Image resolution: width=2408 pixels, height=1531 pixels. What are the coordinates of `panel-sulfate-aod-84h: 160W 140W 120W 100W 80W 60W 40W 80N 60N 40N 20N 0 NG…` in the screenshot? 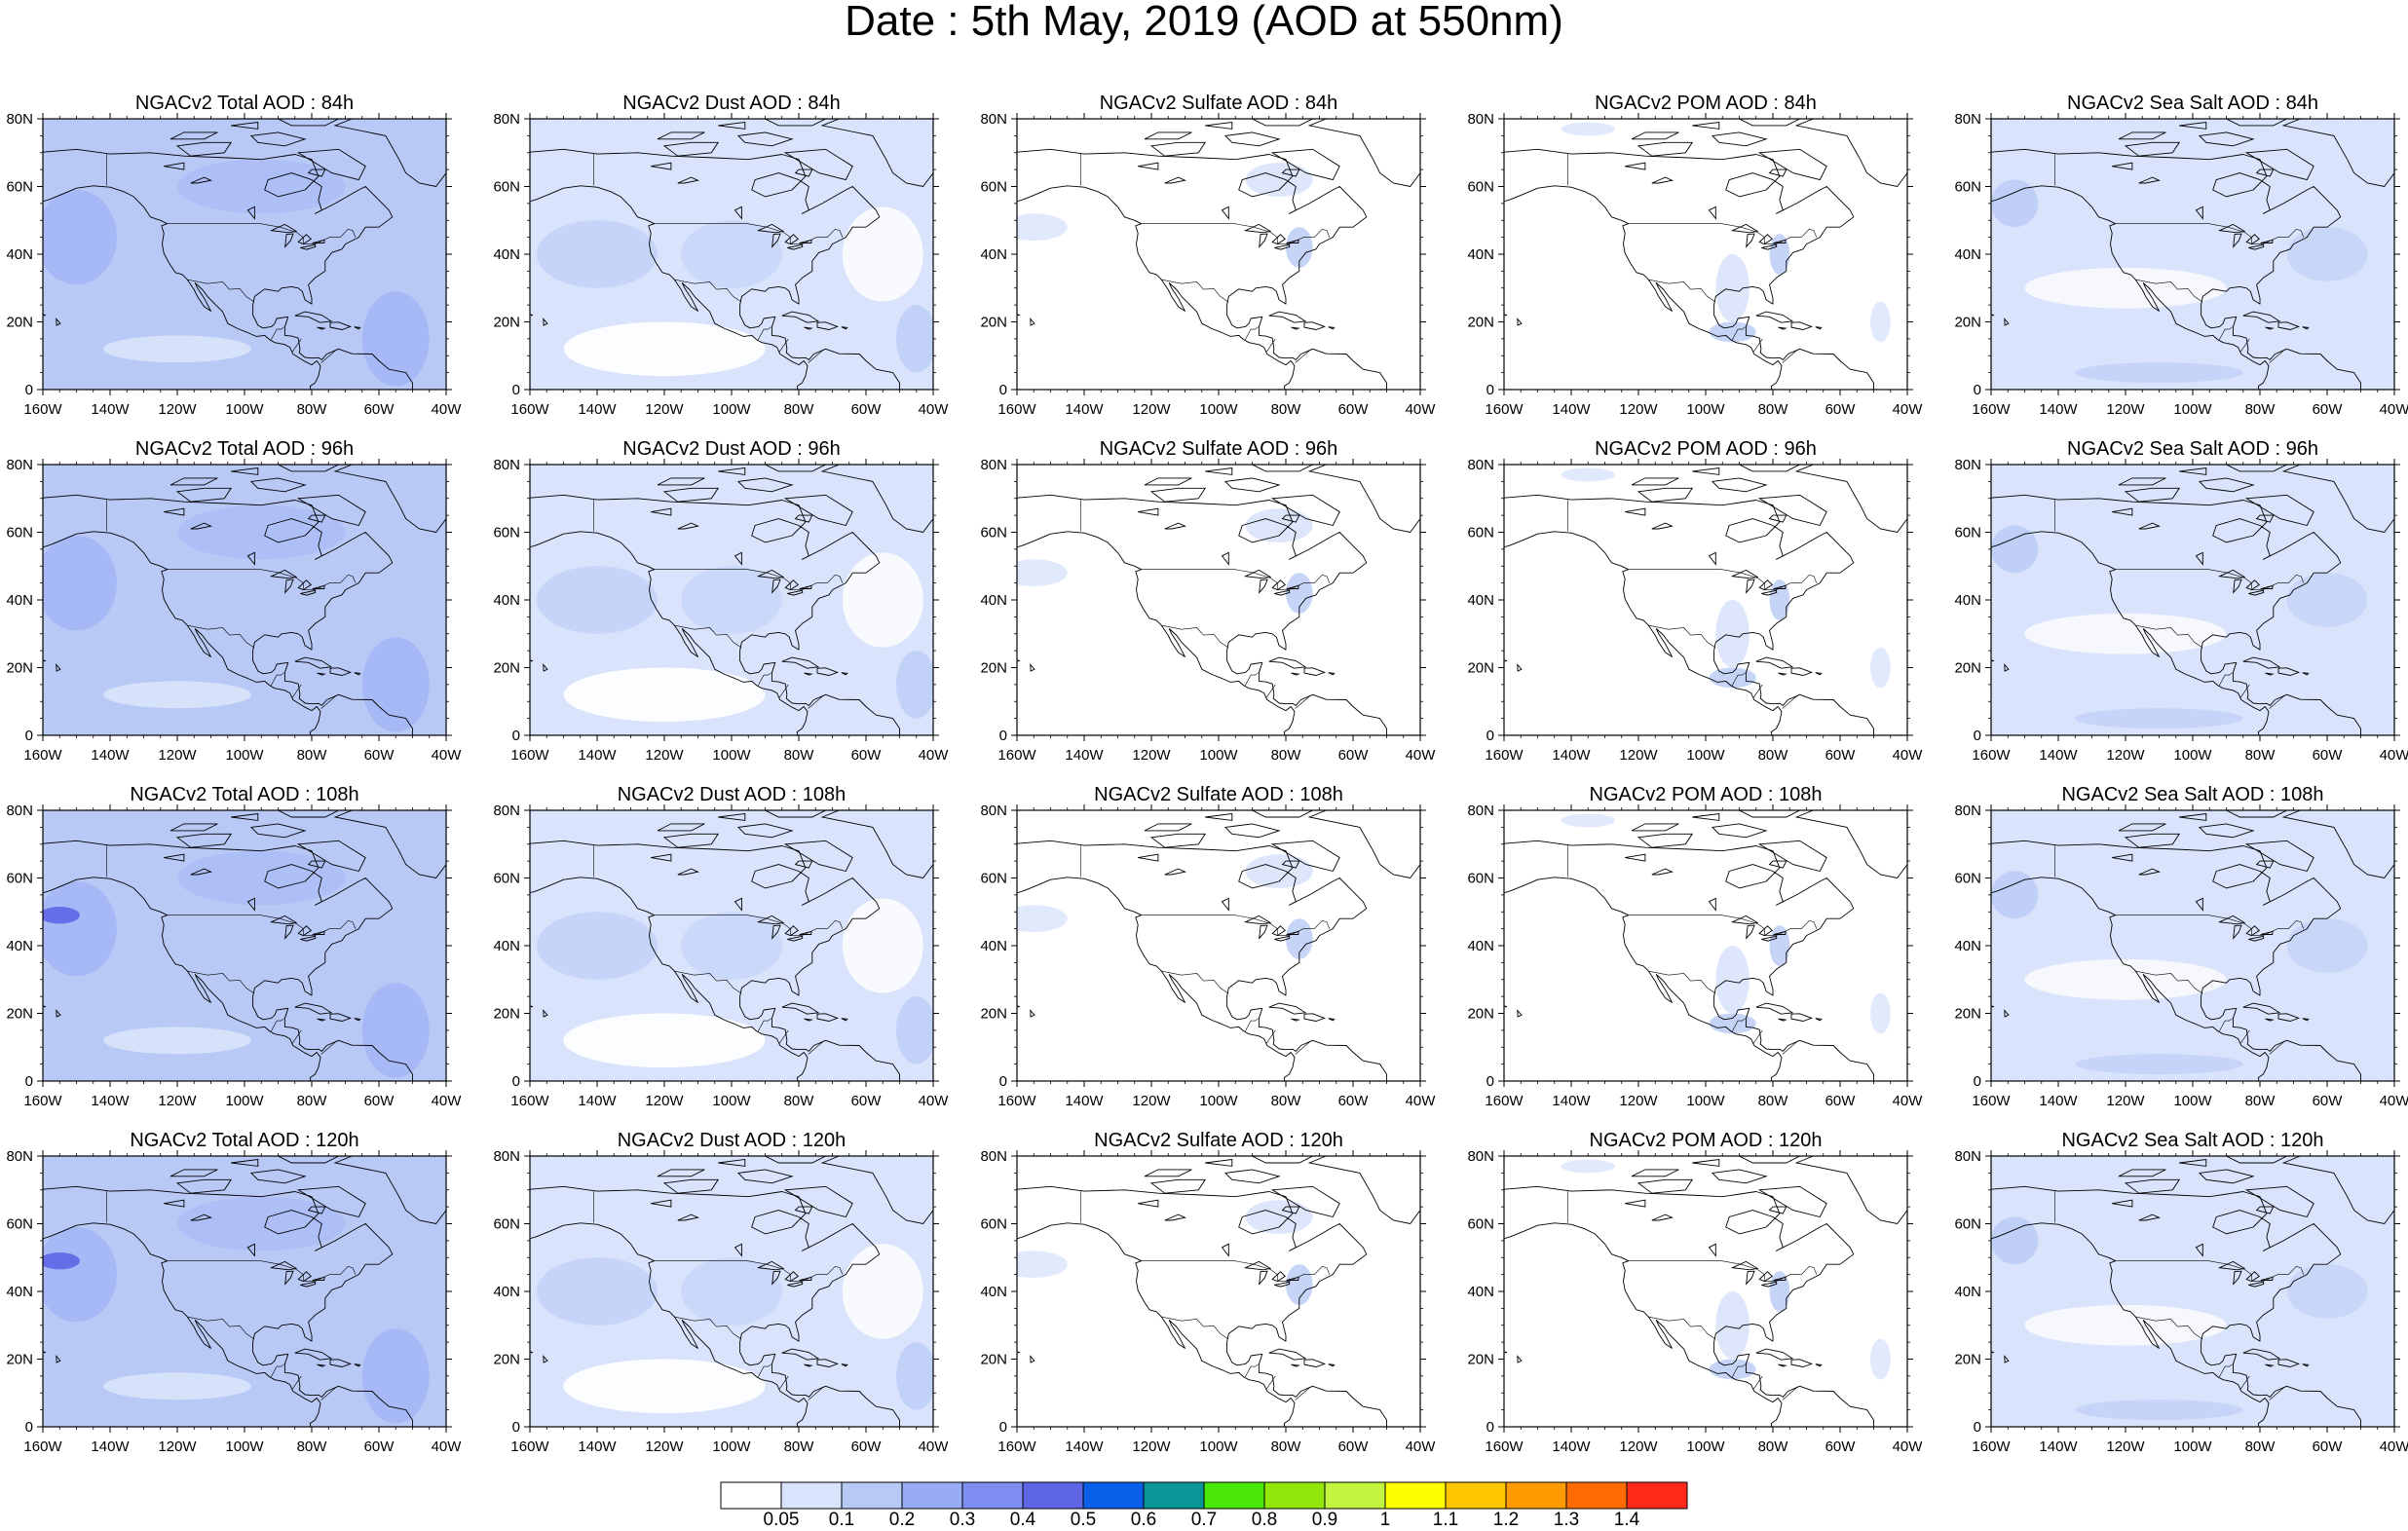 It's located at (1208, 255).